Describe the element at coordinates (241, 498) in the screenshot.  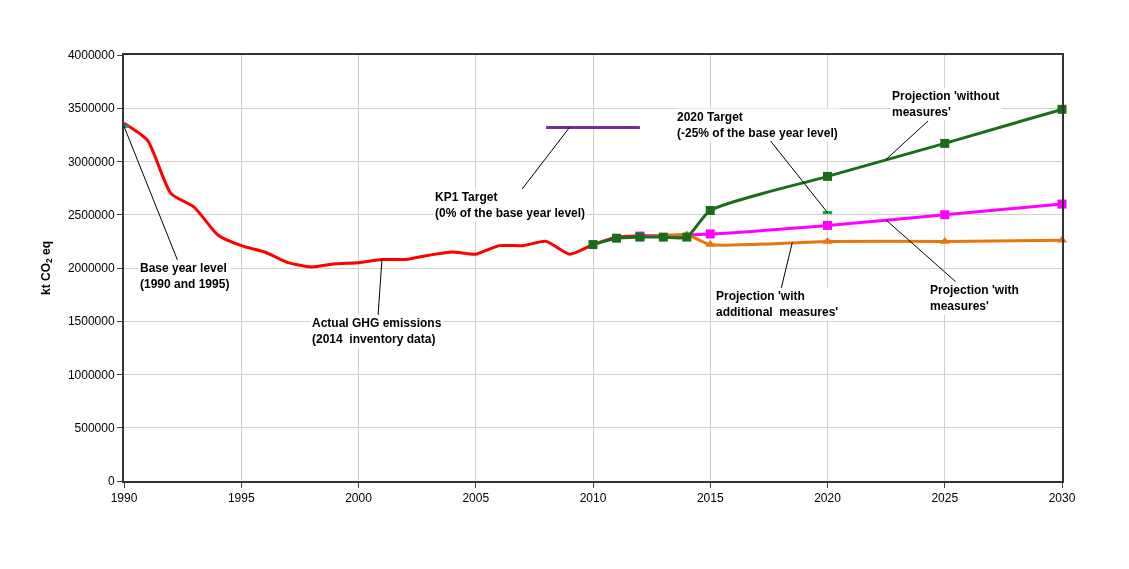
I see `x-tick-label: 1995` at that location.